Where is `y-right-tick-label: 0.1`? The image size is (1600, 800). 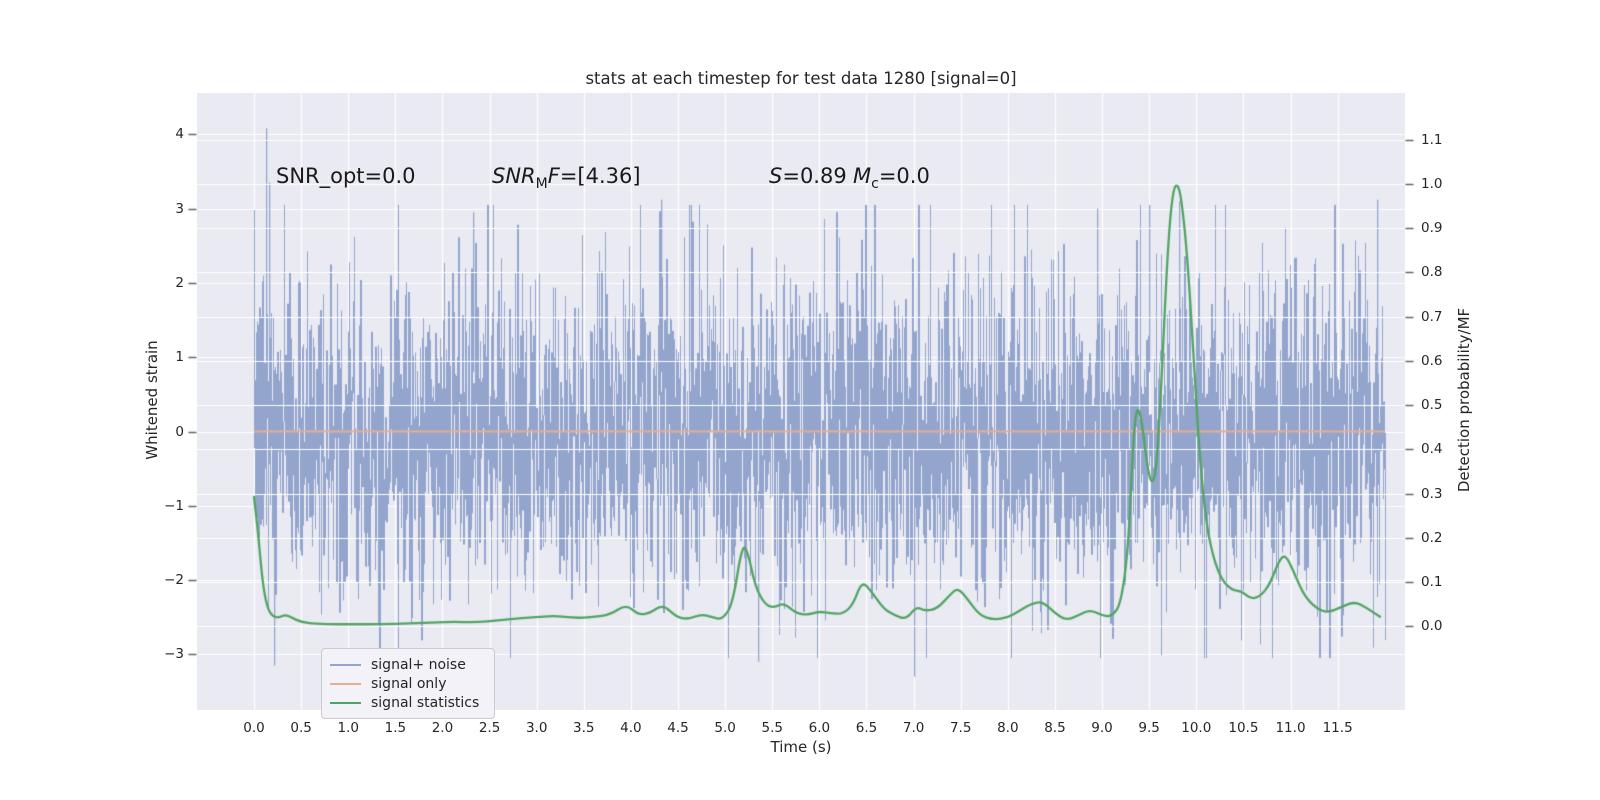 y-right-tick-label: 0.1 is located at coordinates (1432, 582).